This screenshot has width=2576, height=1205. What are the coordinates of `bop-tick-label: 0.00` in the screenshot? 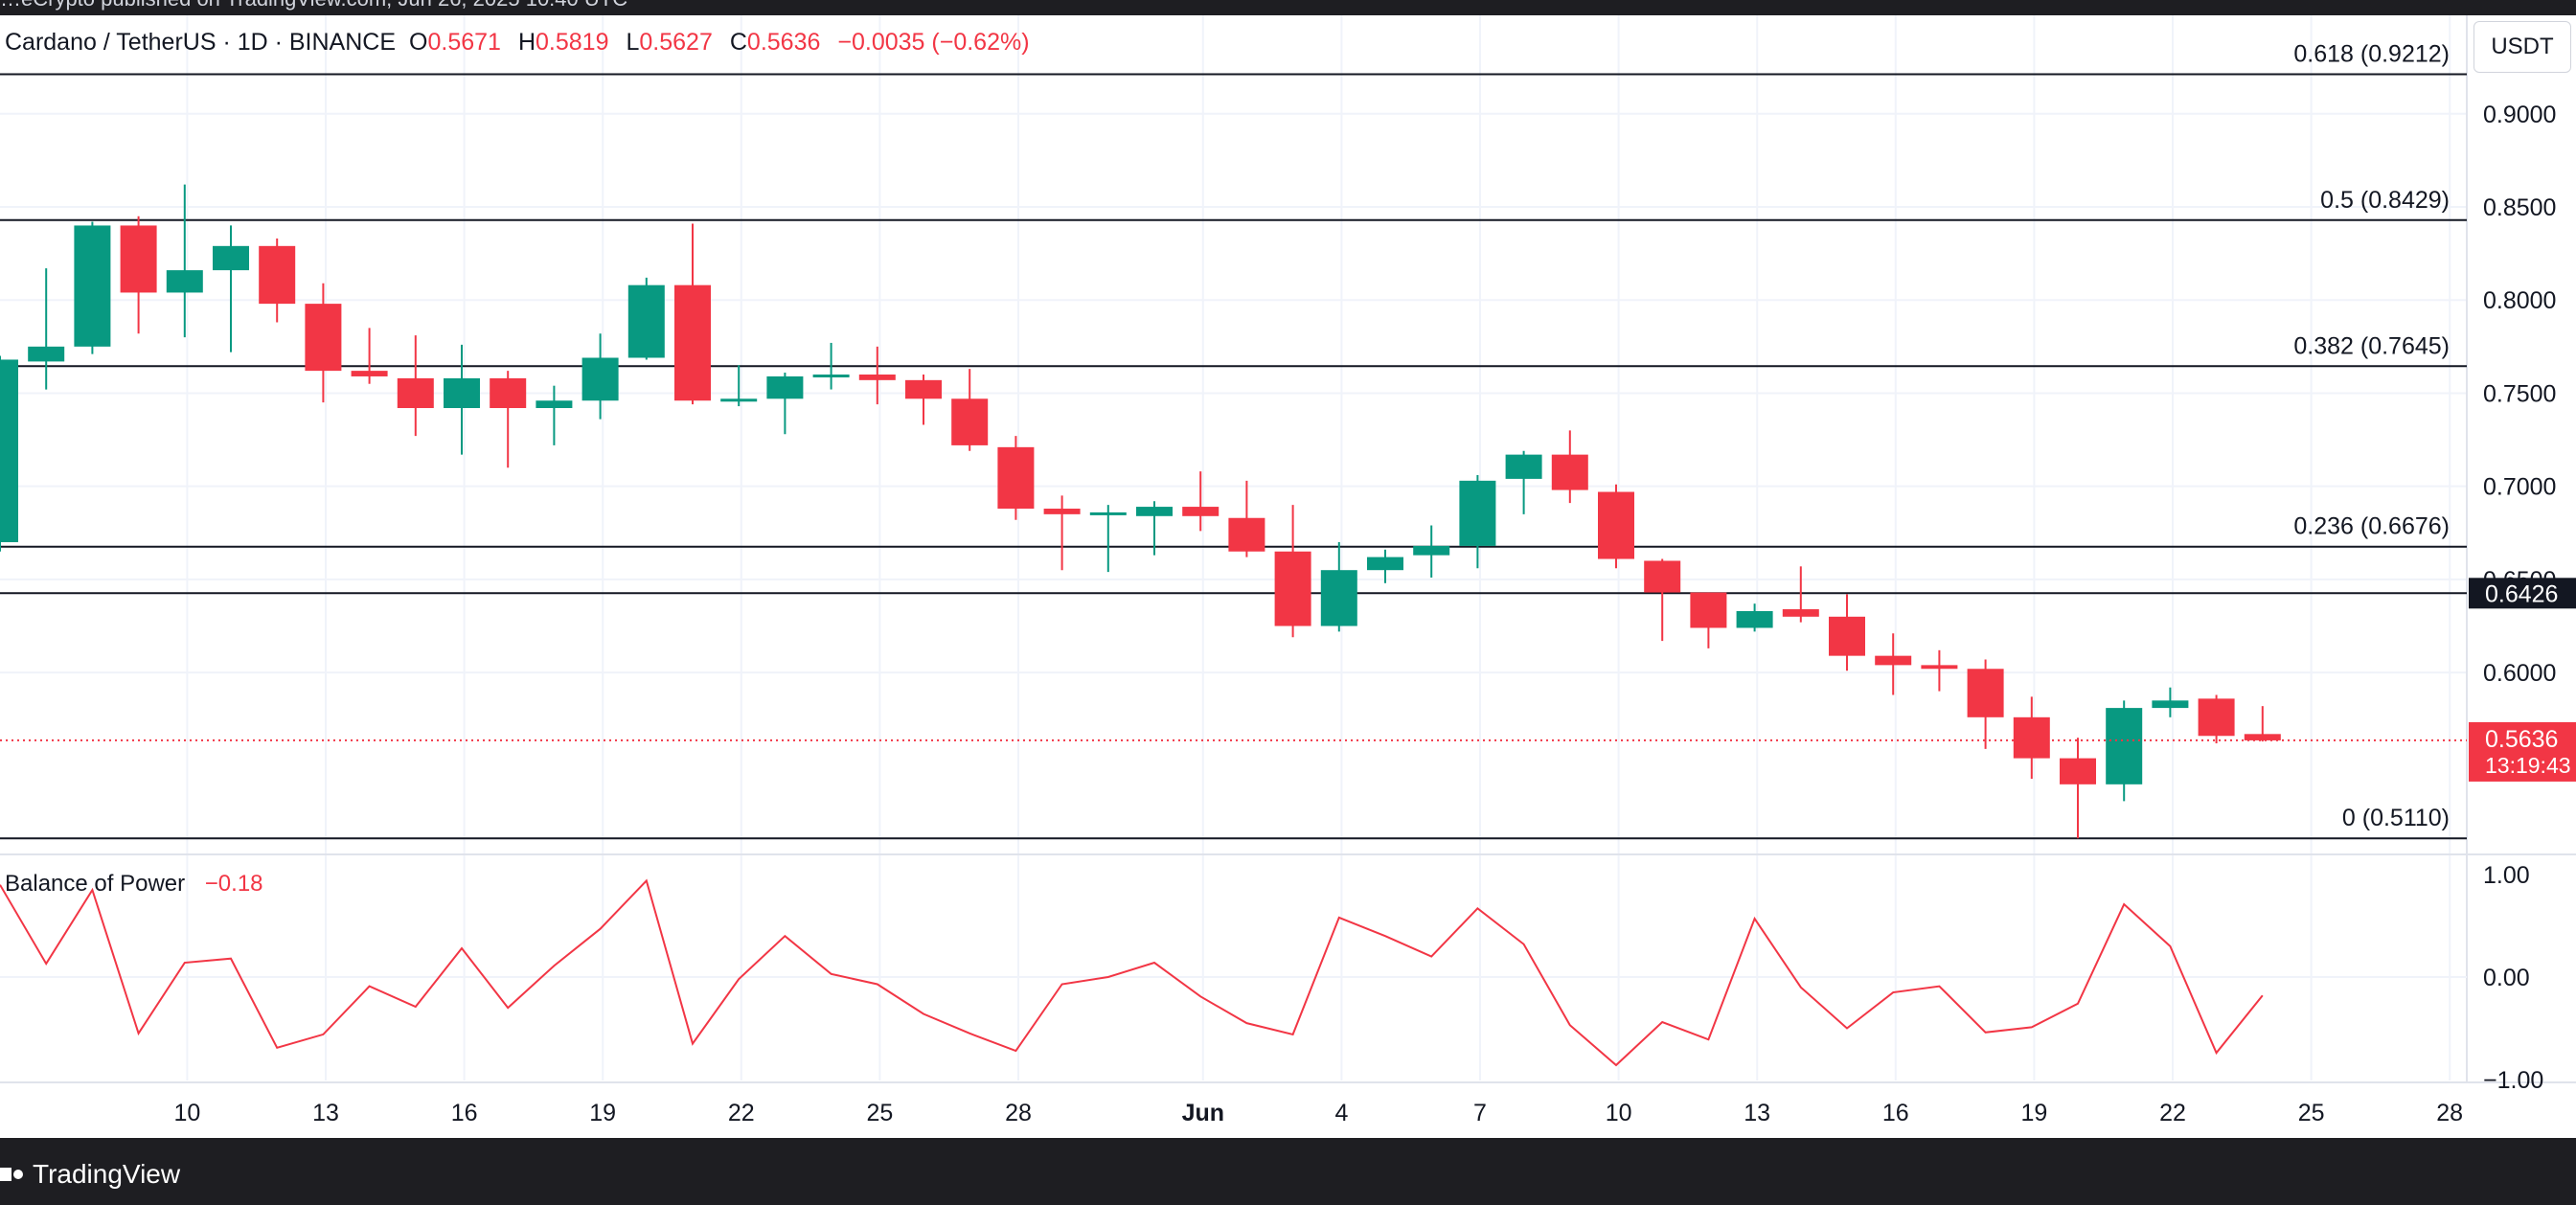 It's located at (2506, 978).